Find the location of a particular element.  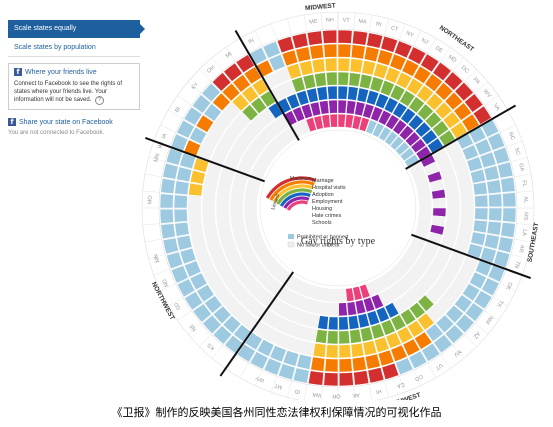

state-label: BI is located at coordinates (178, 110).